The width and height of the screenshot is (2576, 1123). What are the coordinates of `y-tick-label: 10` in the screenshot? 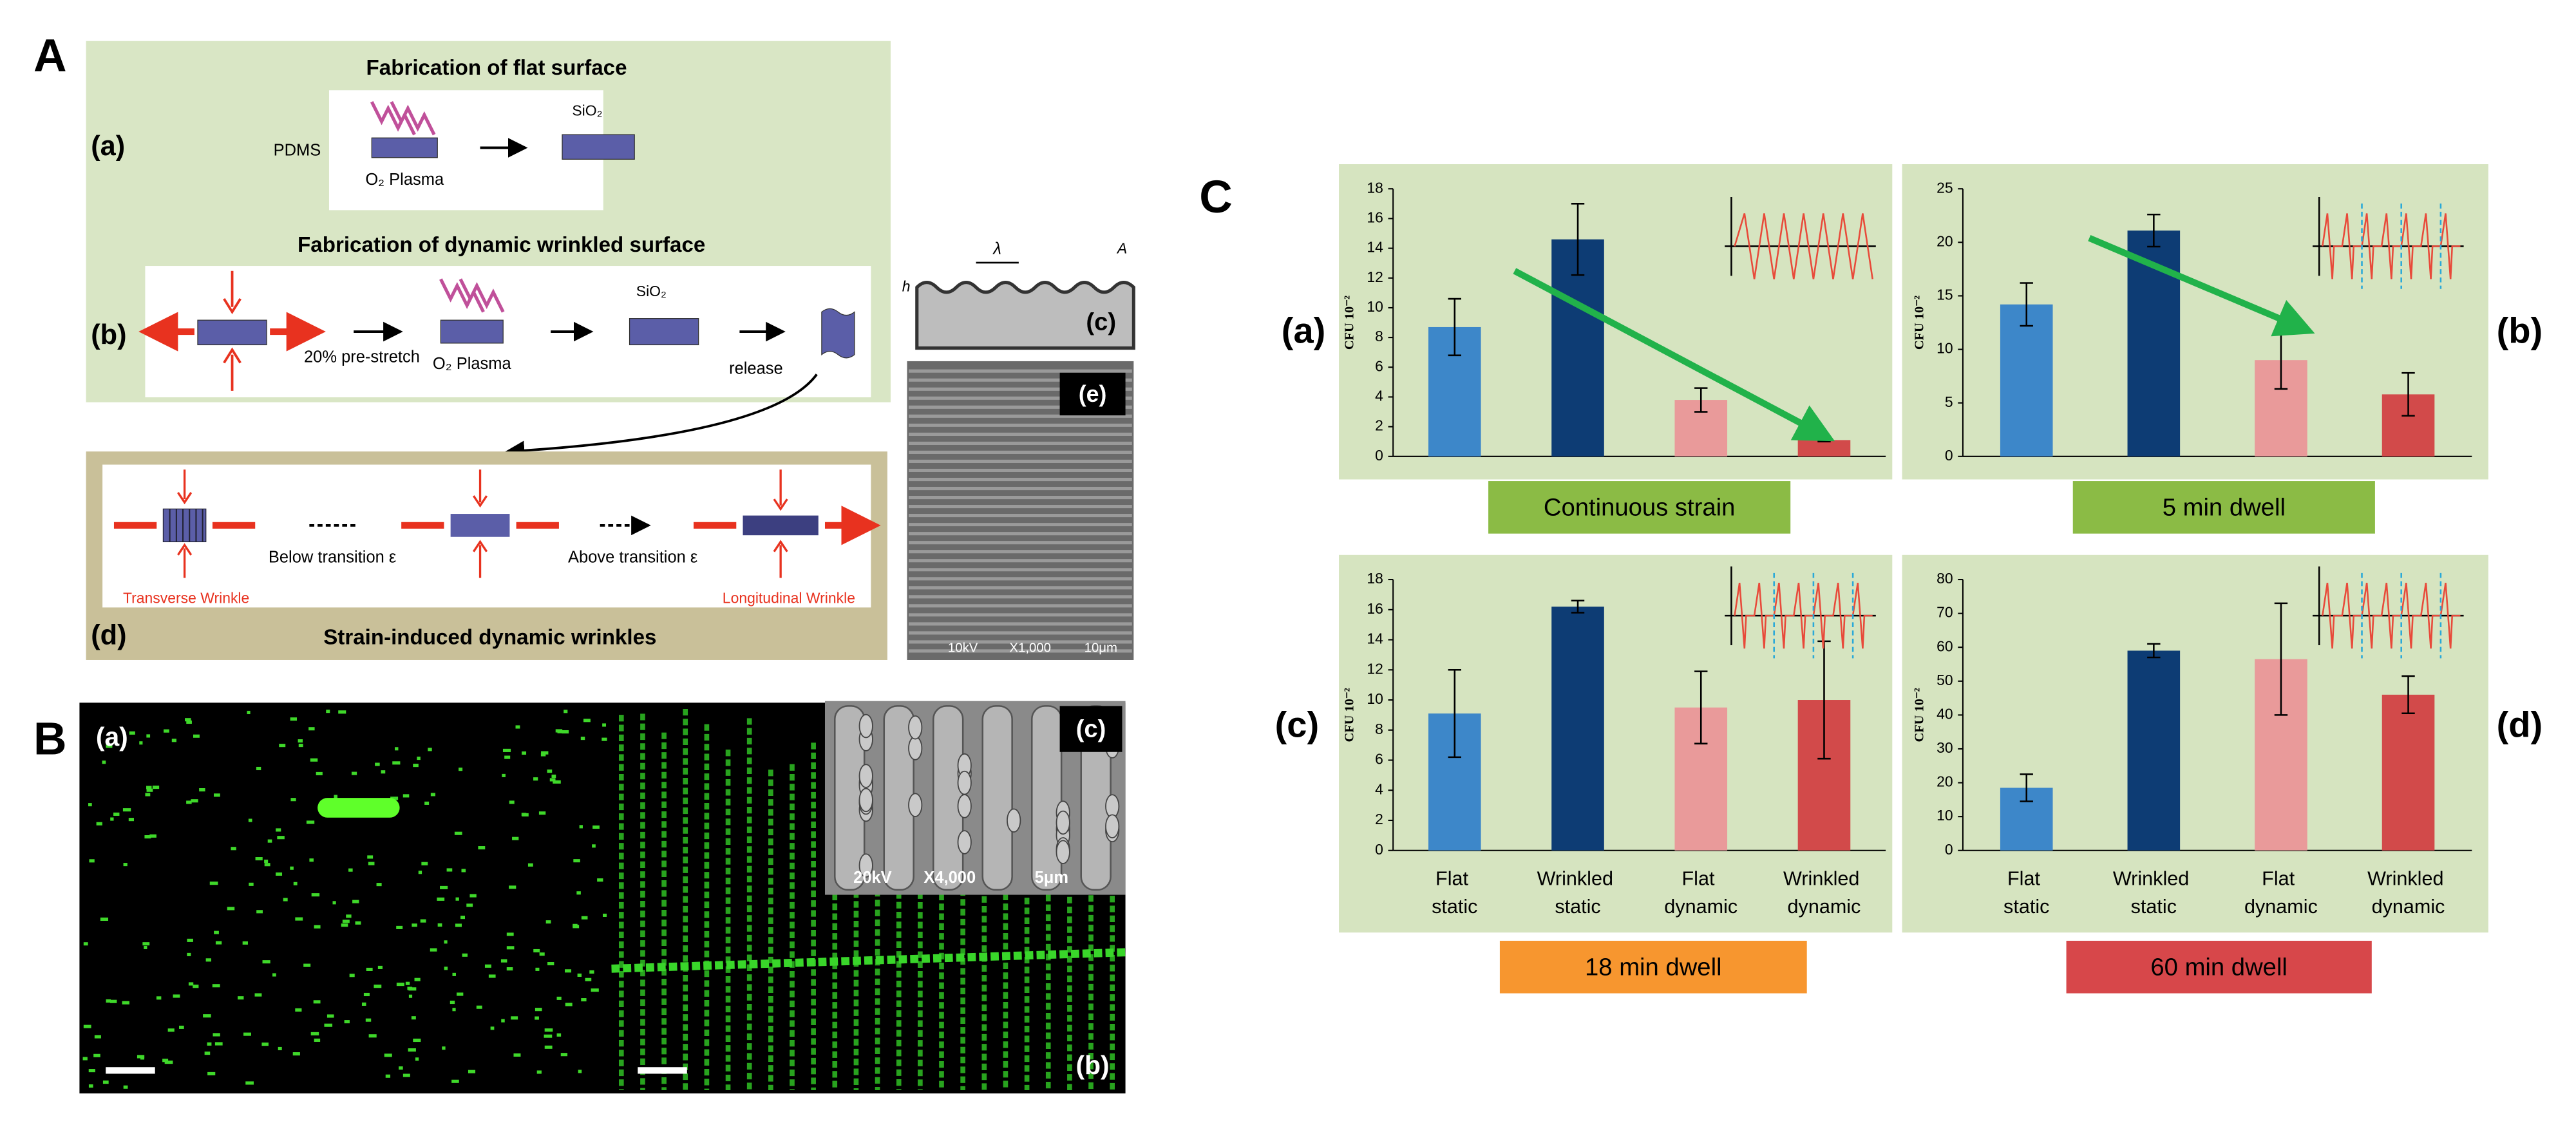 It's located at (1945, 348).